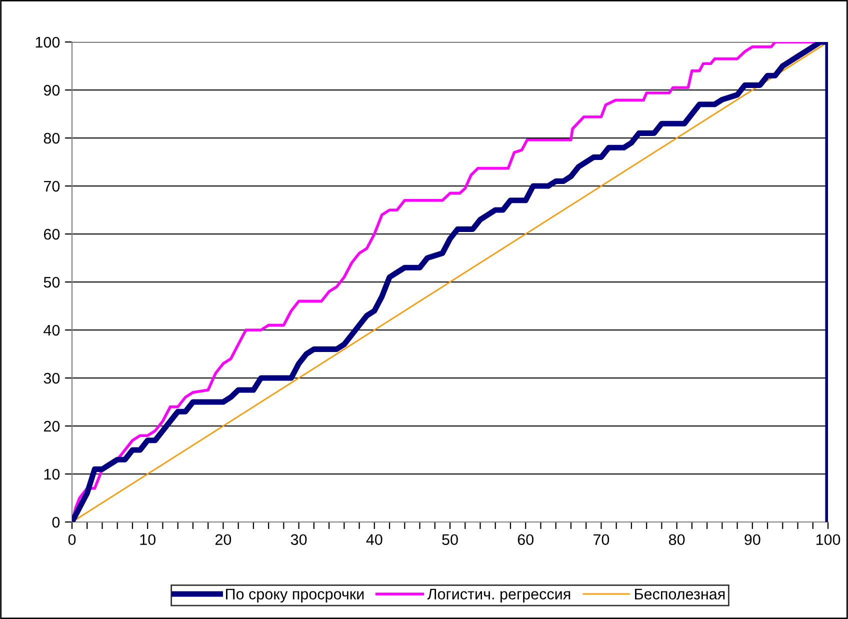 The image size is (848, 619). Describe the element at coordinates (223, 540) in the screenshot. I see `x-tick-label: 20` at that location.